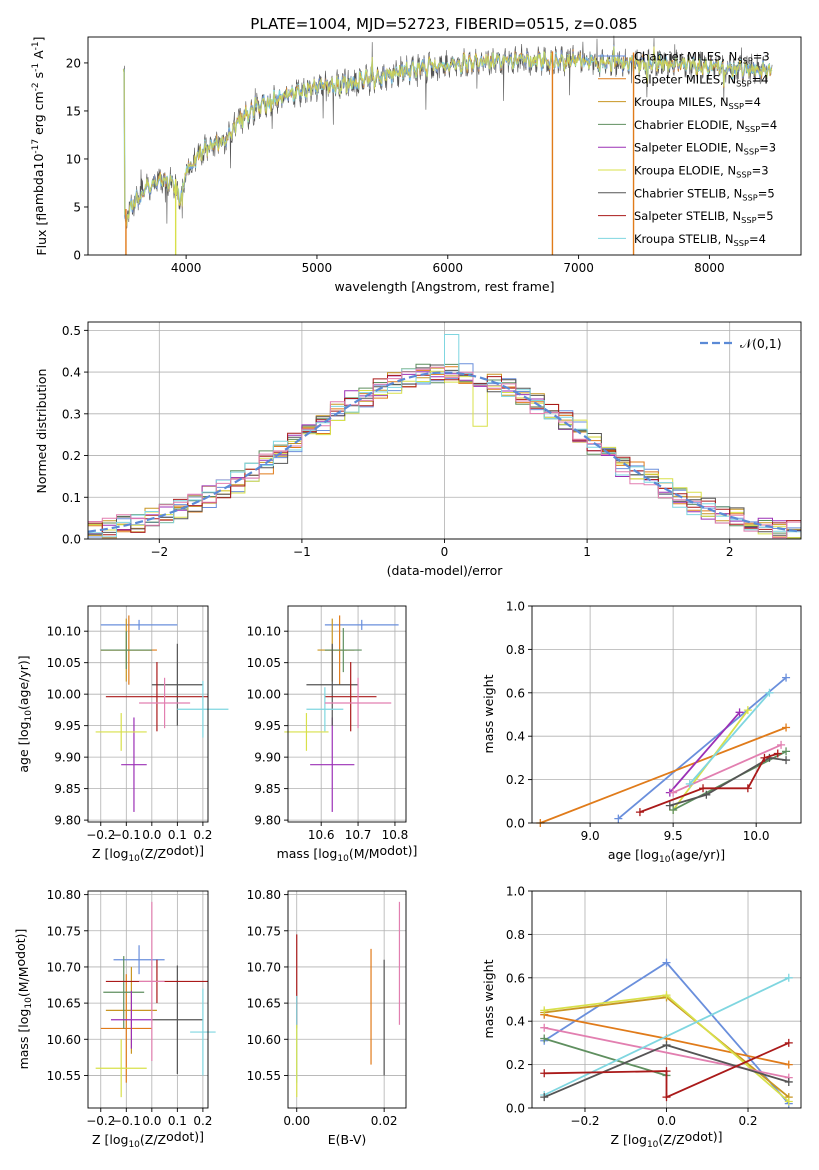 The height and width of the screenshot is (1170, 819). Describe the element at coordinates (321, 835) in the screenshot. I see `x-tick-label: 10.6` at that location.